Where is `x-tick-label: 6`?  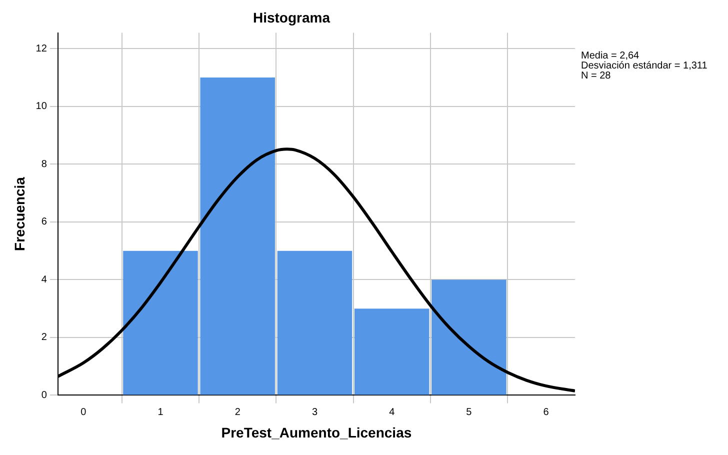
x-tick-label: 6 is located at coordinates (546, 412).